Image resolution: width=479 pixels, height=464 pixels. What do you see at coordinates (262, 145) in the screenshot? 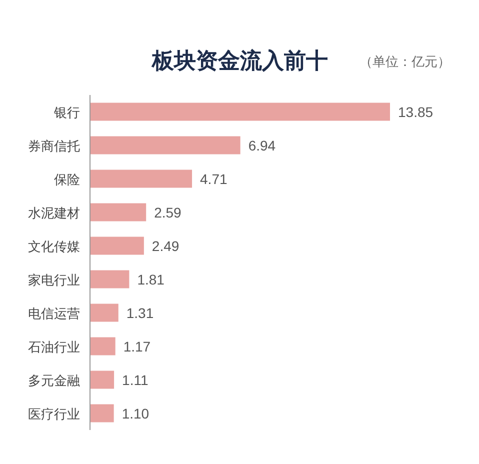
I see `data-label: 6.94` at bounding box center [262, 145].